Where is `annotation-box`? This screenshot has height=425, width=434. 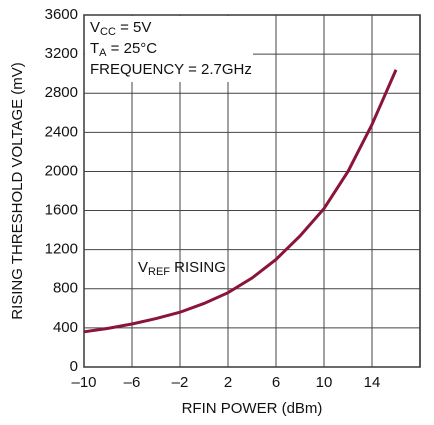
annotation-box is located at coordinates (169, 49).